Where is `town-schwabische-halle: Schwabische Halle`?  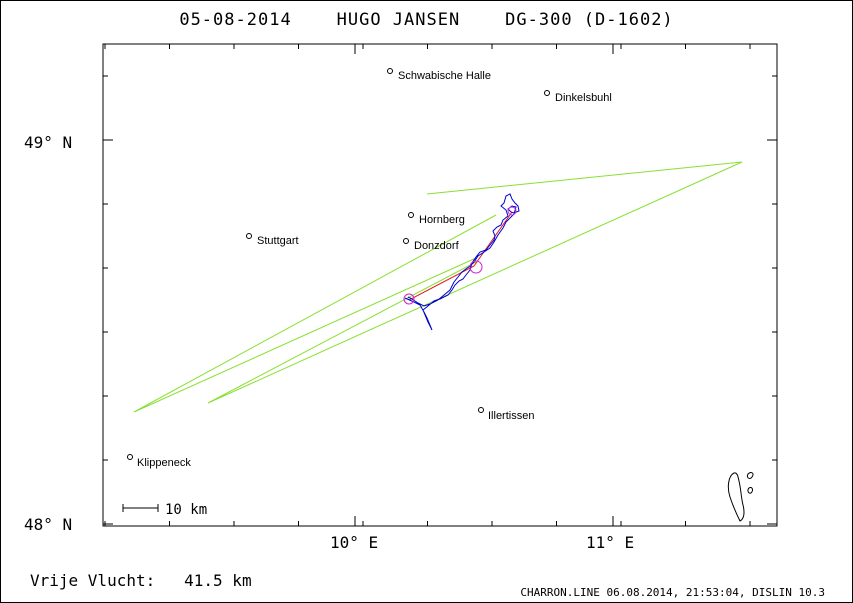 town-schwabische-halle: Schwabische Halle is located at coordinates (439, 75).